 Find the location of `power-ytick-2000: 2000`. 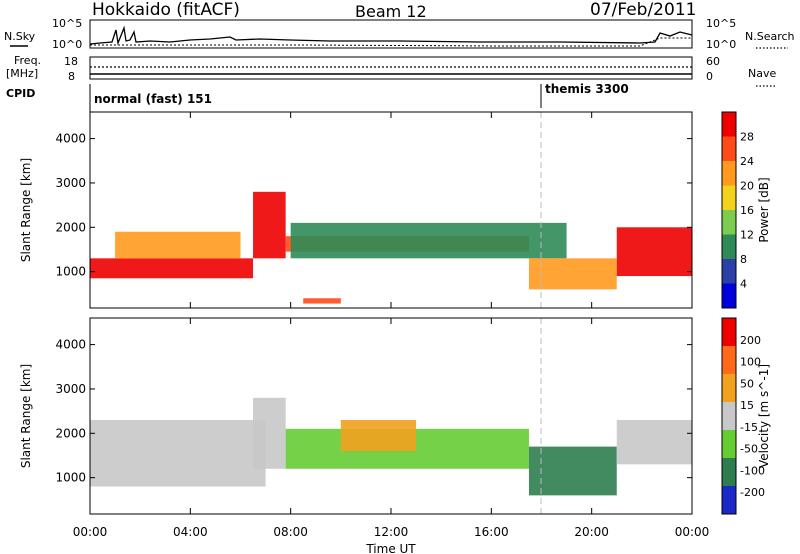

power-ytick-2000: 2000 is located at coordinates (70, 227).